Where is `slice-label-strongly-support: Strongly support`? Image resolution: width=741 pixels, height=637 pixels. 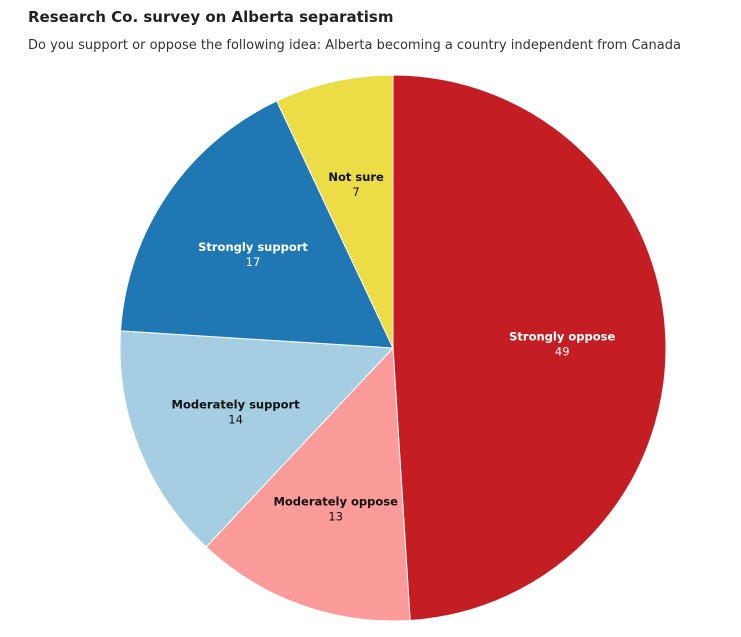 slice-label-strongly-support: Strongly support is located at coordinates (253, 247).